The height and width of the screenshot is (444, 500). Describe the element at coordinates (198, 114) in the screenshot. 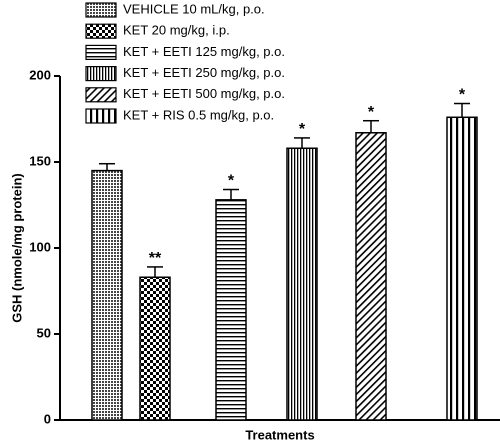

I see `legend-label: KET + RIS 0.5 mg/kg, p.o.` at that location.